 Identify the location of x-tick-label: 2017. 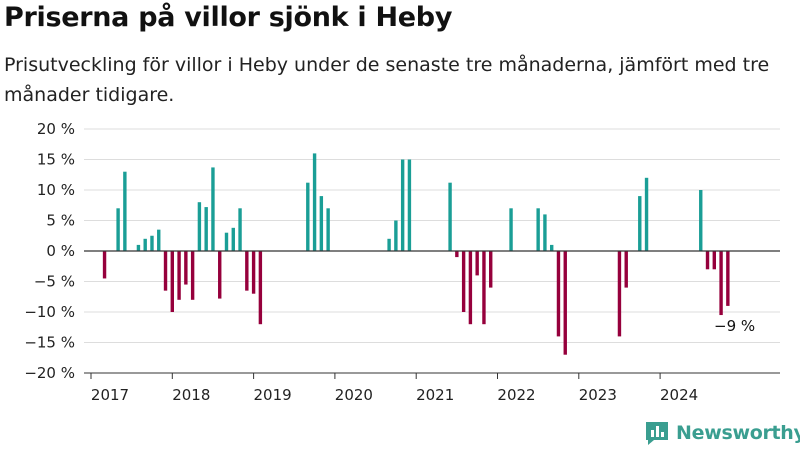
(110, 395).